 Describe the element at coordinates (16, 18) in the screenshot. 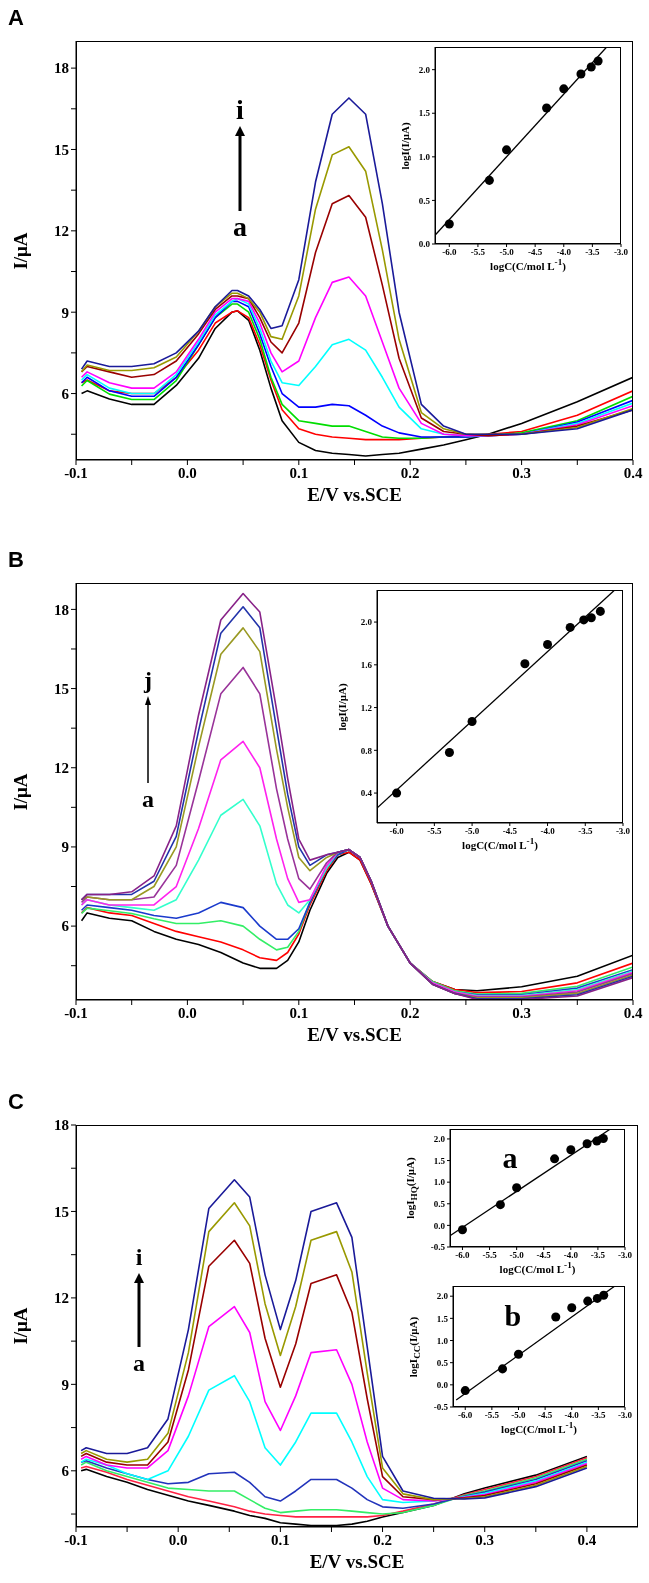

I see `chart-title: A` at that location.